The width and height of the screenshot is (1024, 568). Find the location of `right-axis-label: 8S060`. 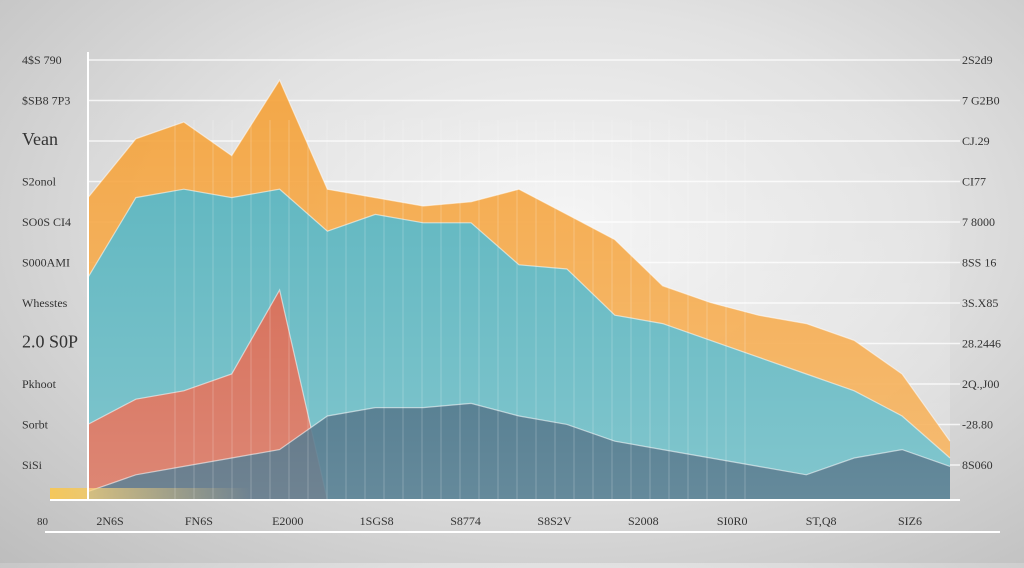

right-axis-label: 8S060 is located at coordinates (977, 465).